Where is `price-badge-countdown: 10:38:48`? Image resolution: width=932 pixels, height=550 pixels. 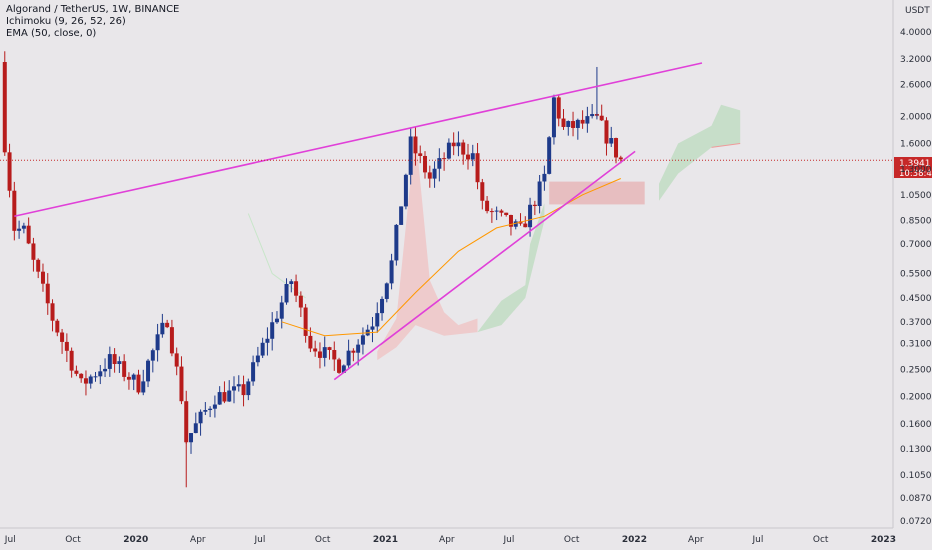 price-badge-countdown: 10:38:48 is located at coordinates (915, 174).